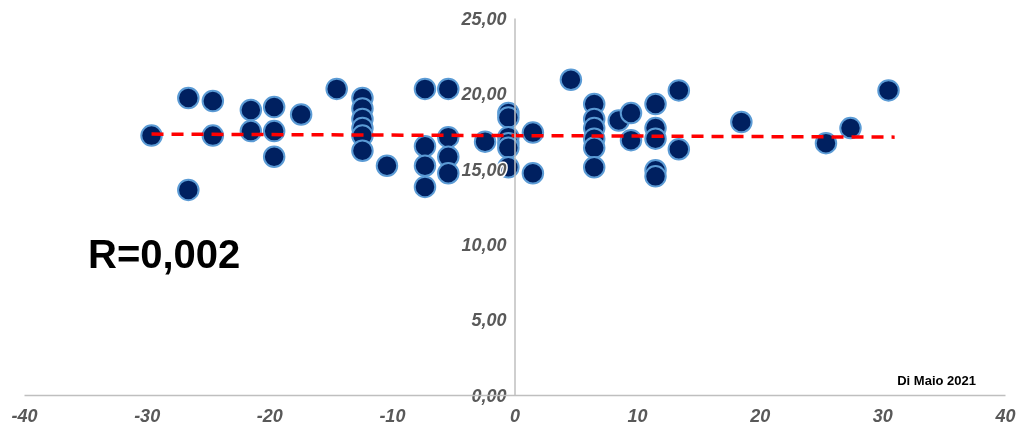  I want to click on x-tick-label: -30, so click(147, 415).